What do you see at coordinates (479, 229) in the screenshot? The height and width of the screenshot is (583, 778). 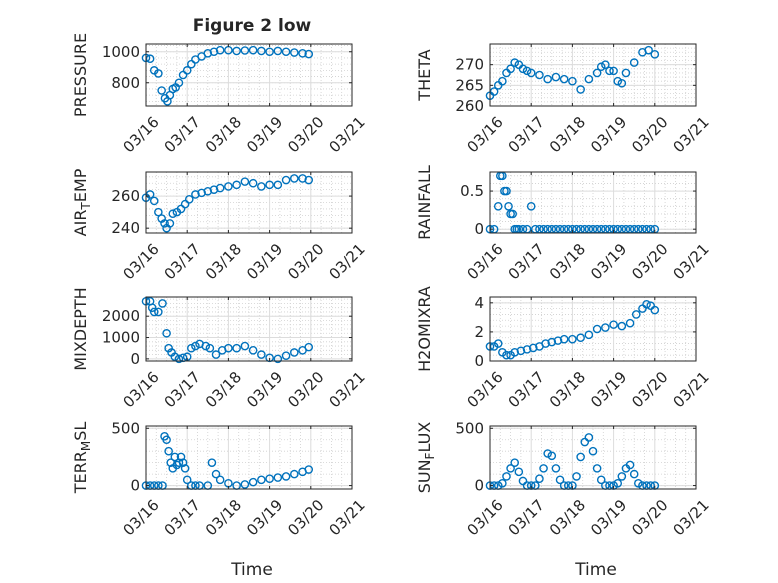 I see `y-tick-label: 0` at bounding box center [479, 229].